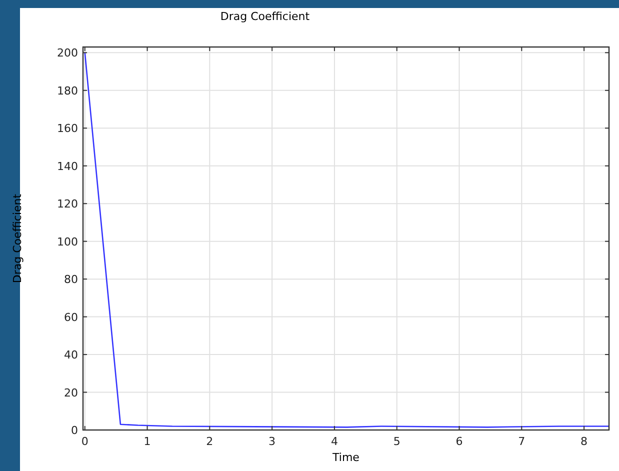  I want to click on x-tick-label: 2, so click(210, 441).